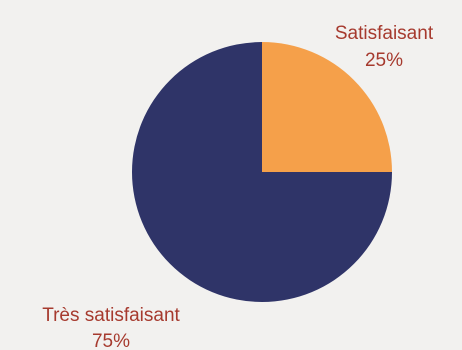 Image resolution: width=462 pixels, height=350 pixels. I want to click on slice-label-tr-s-satisfaisant: Très satisfaisant, so click(111, 315).